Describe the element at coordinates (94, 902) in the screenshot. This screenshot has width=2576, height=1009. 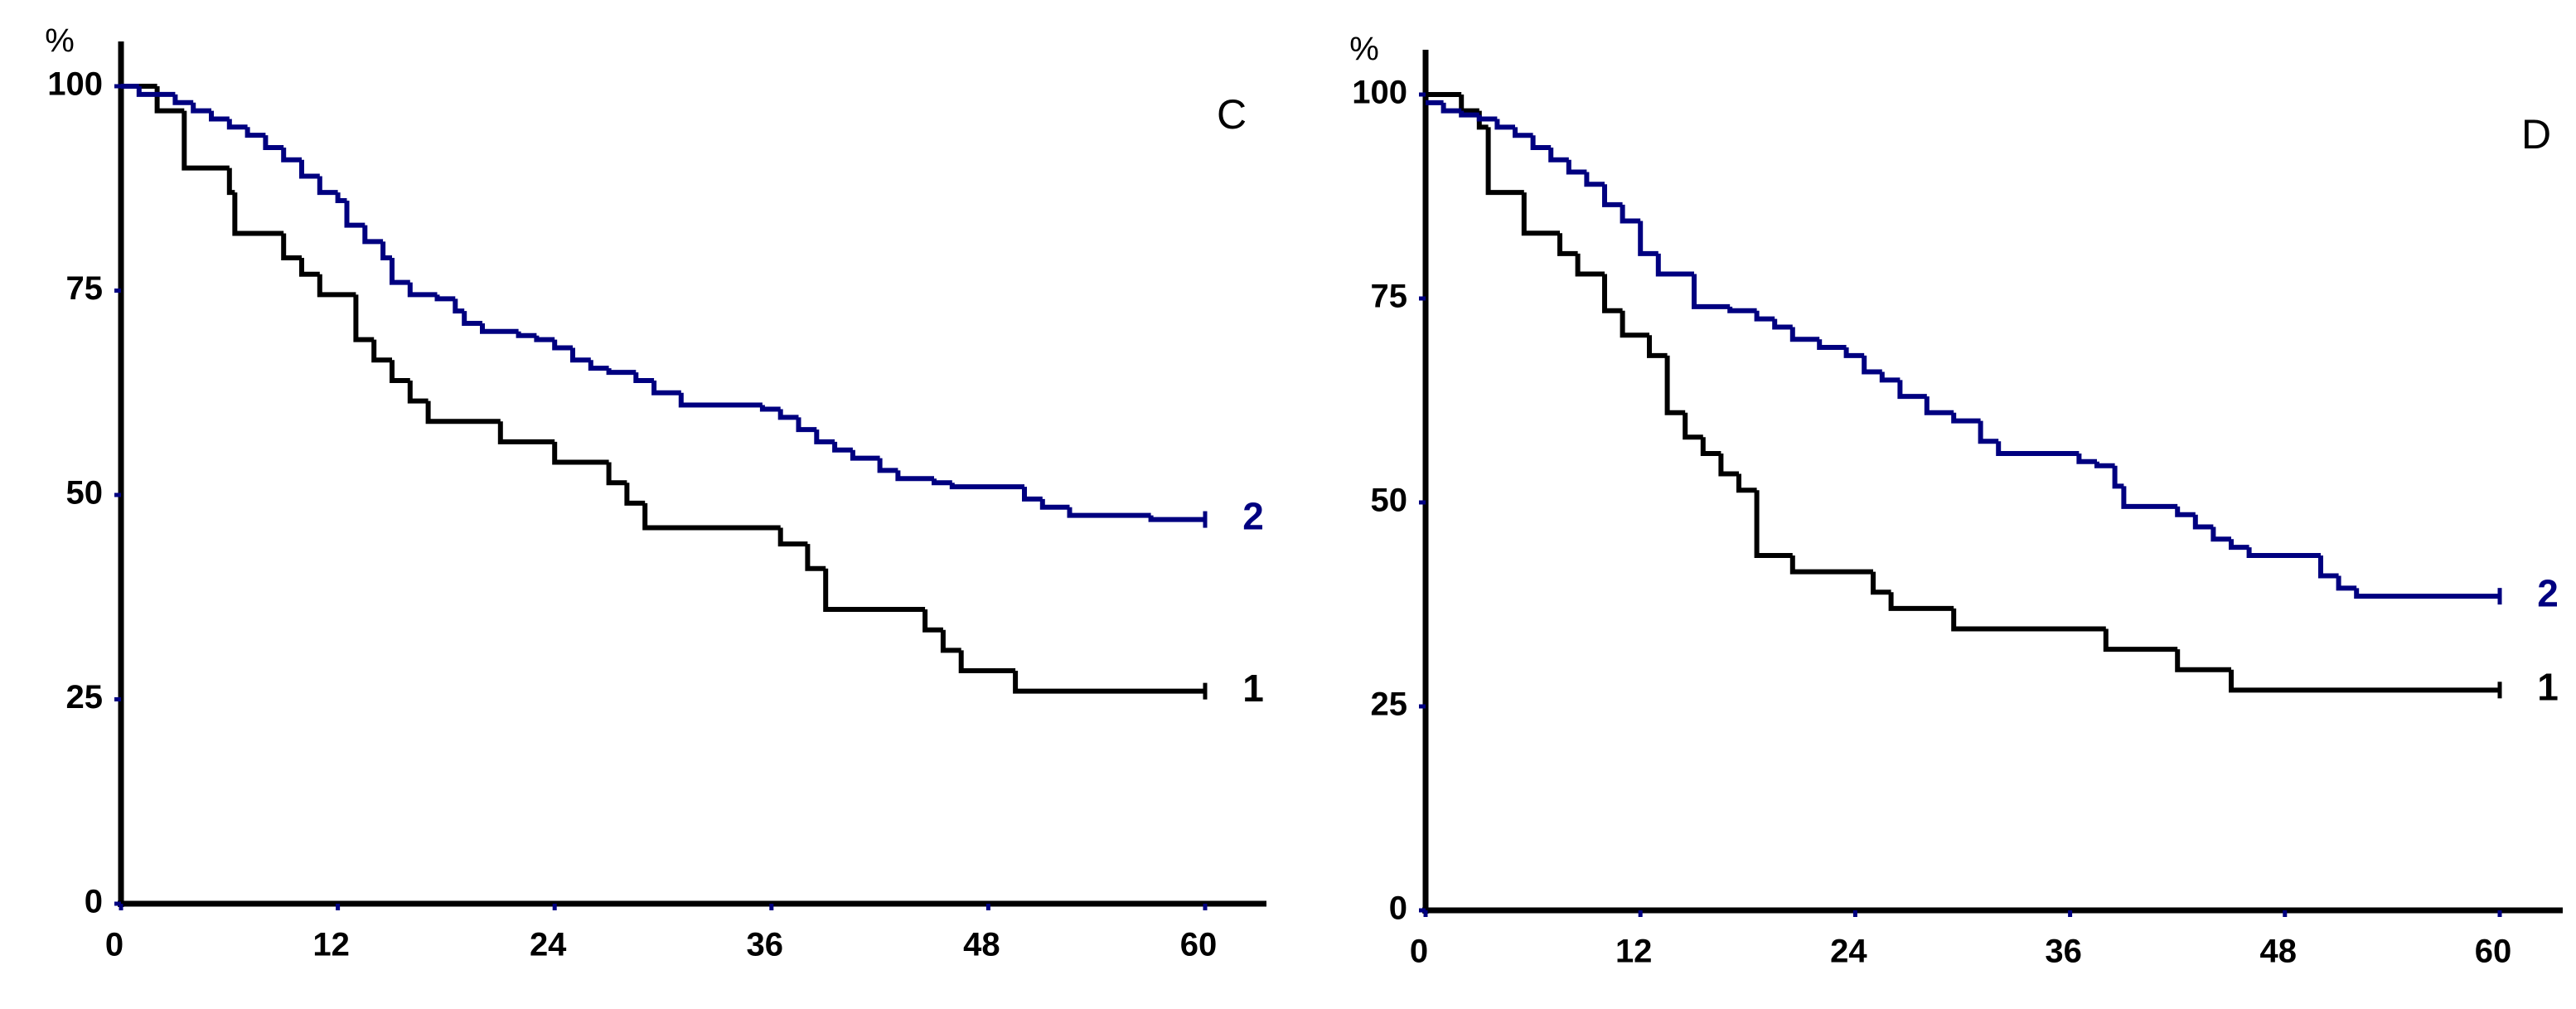
I see `y-tick-label: 0` at that location.